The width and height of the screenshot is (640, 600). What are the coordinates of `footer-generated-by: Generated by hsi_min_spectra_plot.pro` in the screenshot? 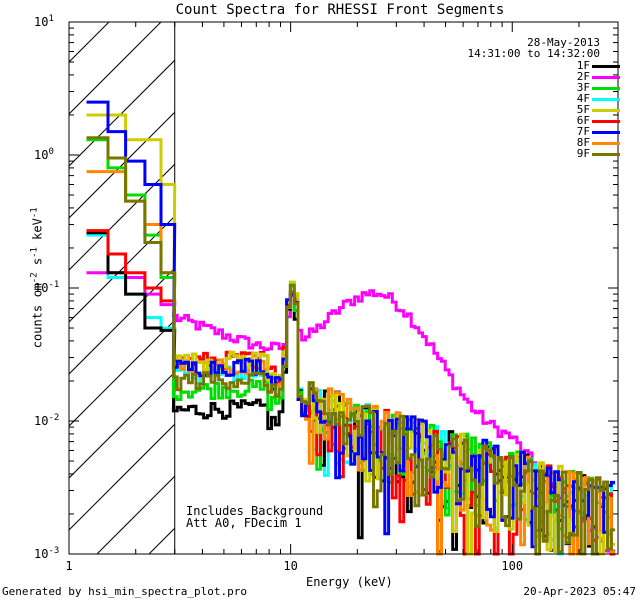 It's located at (125, 591).